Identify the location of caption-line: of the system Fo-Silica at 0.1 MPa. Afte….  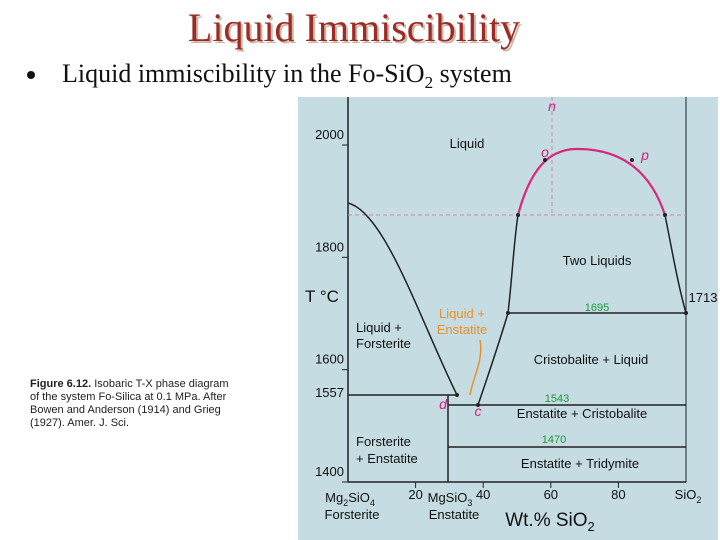
(128, 397).